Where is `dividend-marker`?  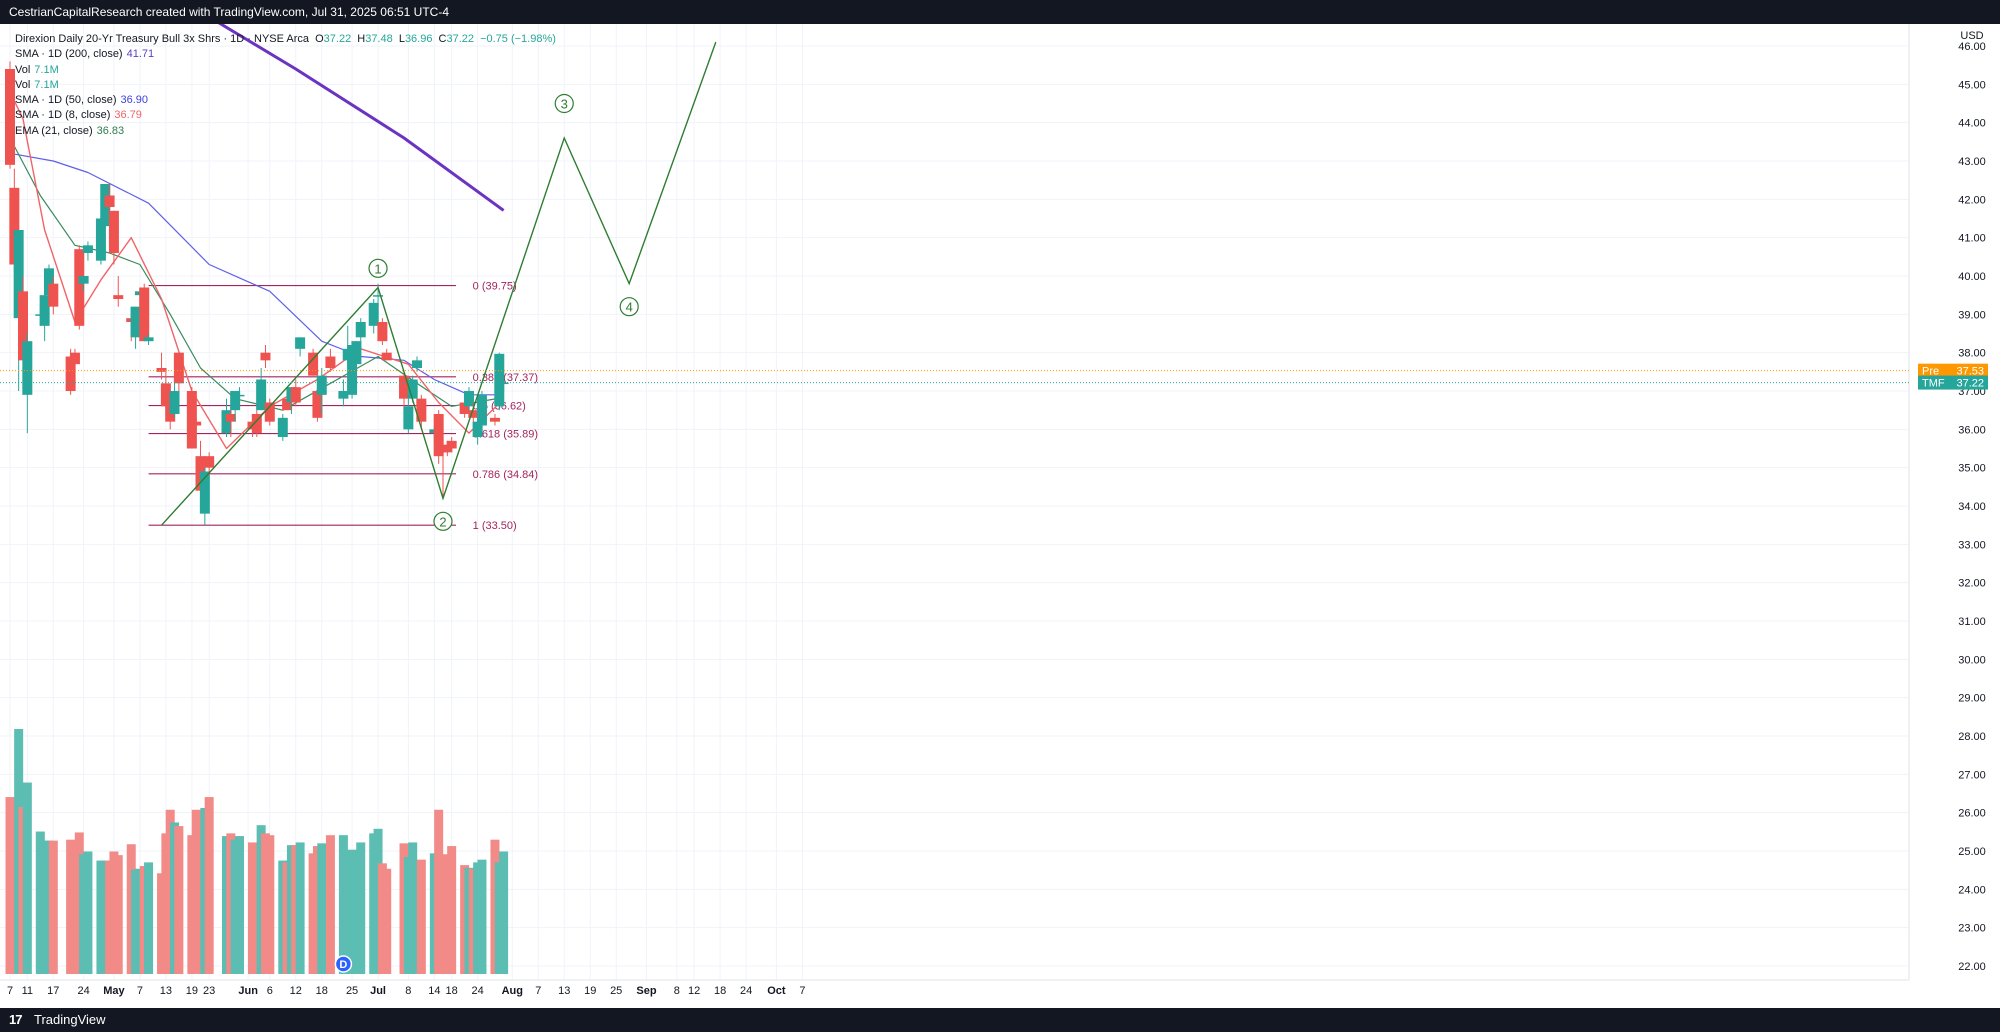
dividend-marker is located at coordinates (343, 964).